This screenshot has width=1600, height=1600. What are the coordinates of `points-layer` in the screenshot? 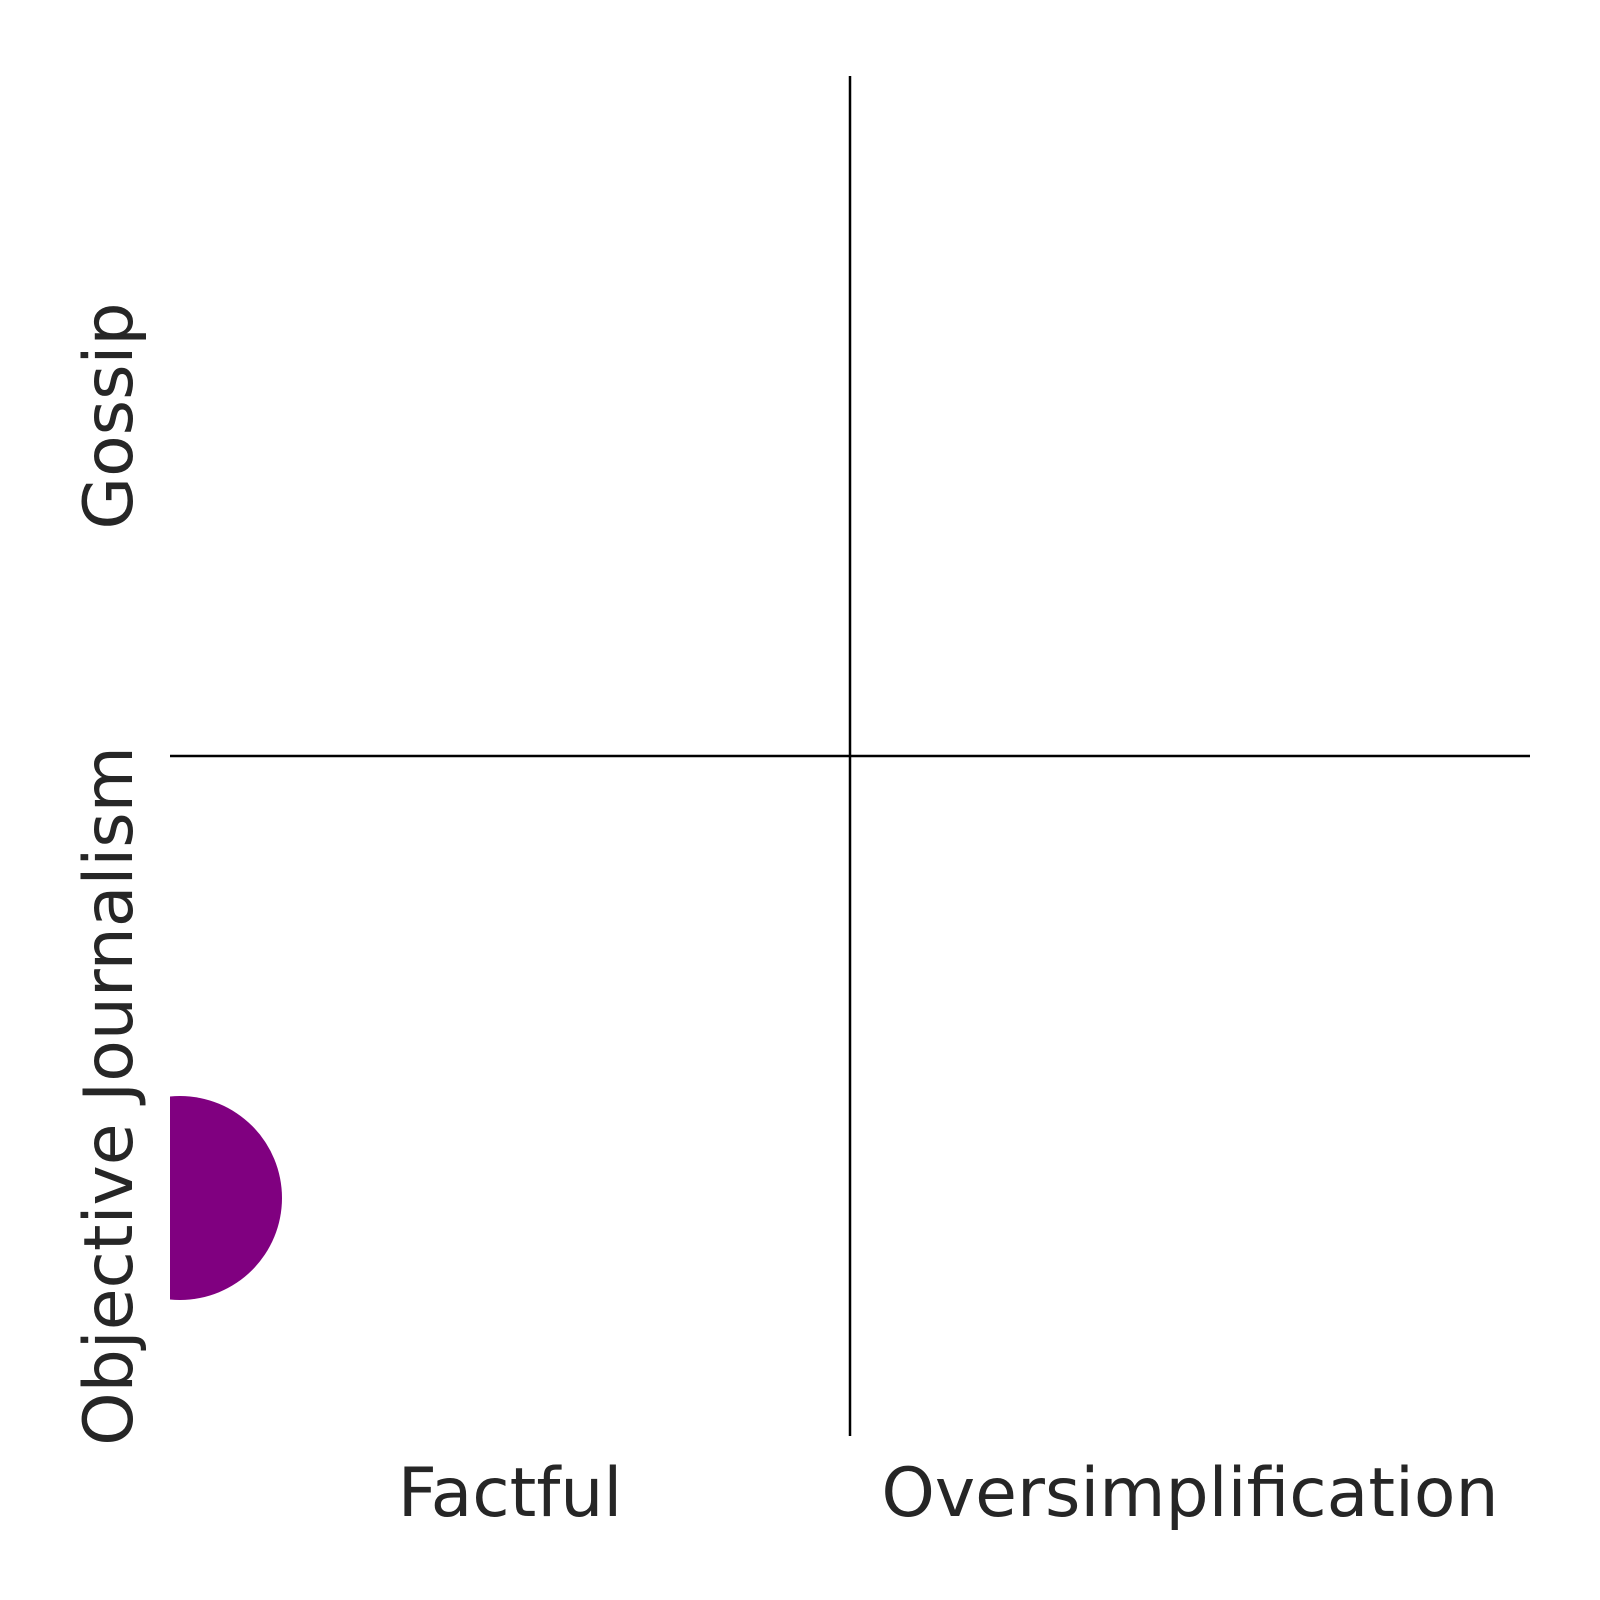 It's located at (226, 1198).